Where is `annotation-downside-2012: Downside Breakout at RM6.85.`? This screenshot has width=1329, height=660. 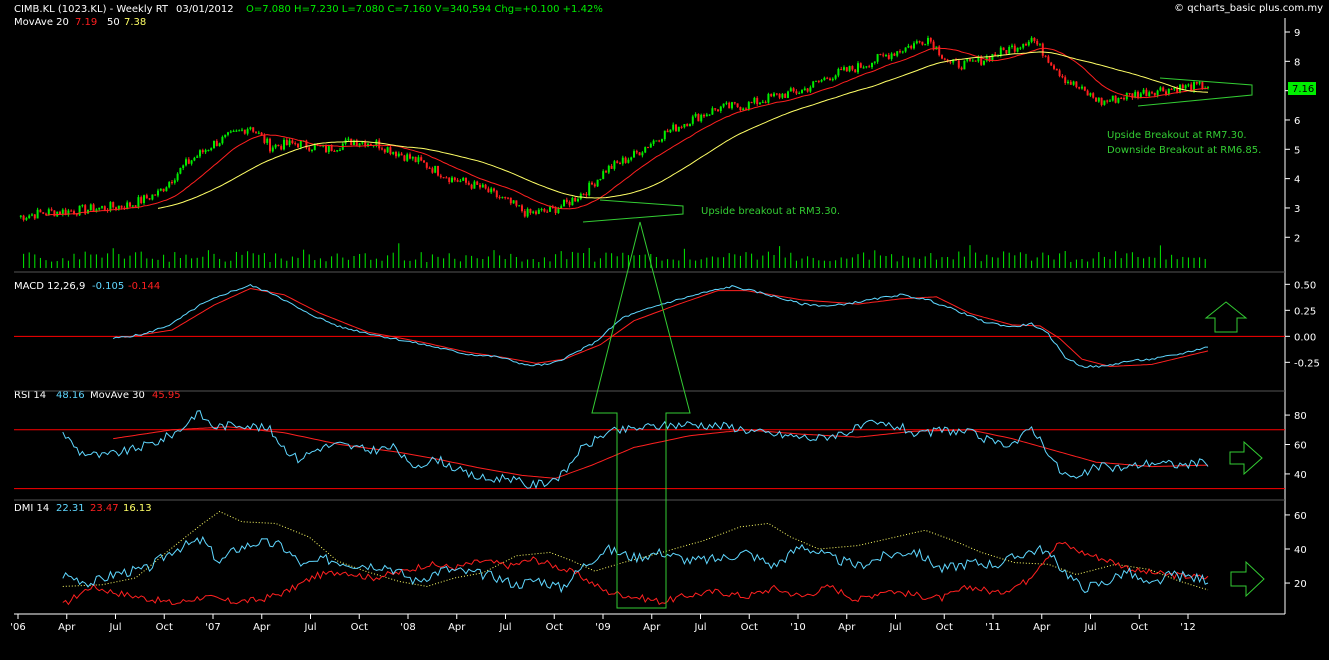 annotation-downside-2012: Downside Breakout at RM6.85. is located at coordinates (1184, 150).